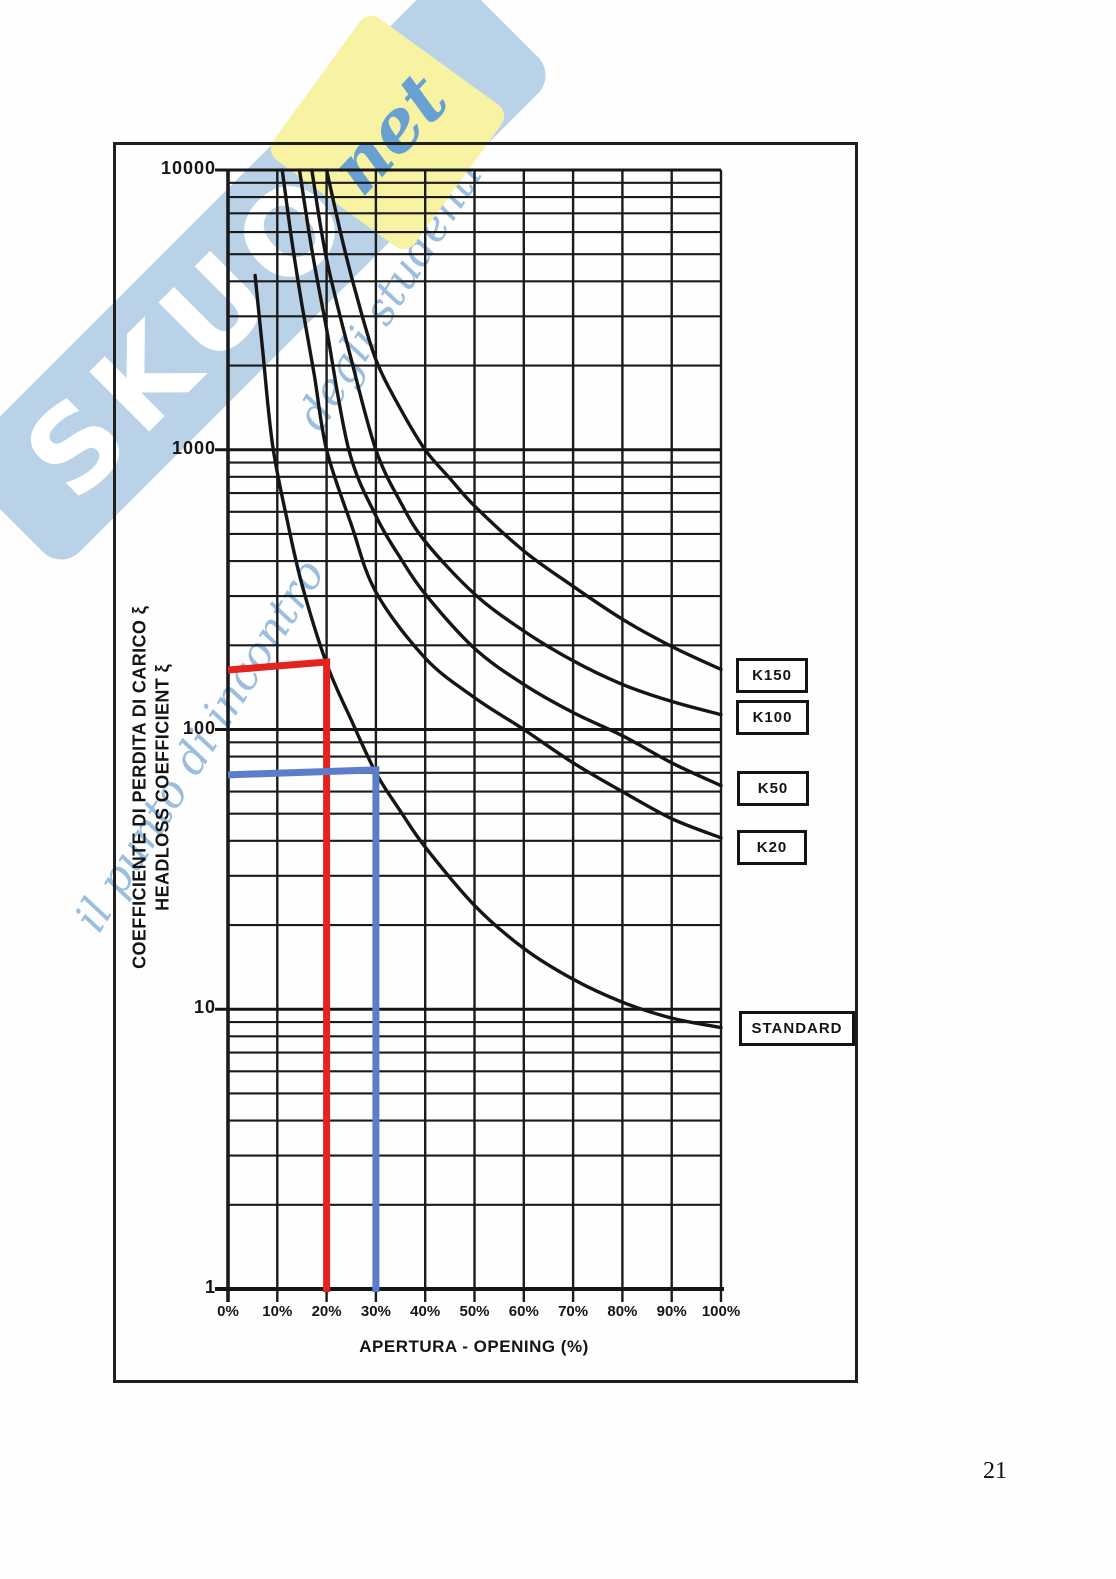  I want to click on red-reading-line, so click(279, 975).